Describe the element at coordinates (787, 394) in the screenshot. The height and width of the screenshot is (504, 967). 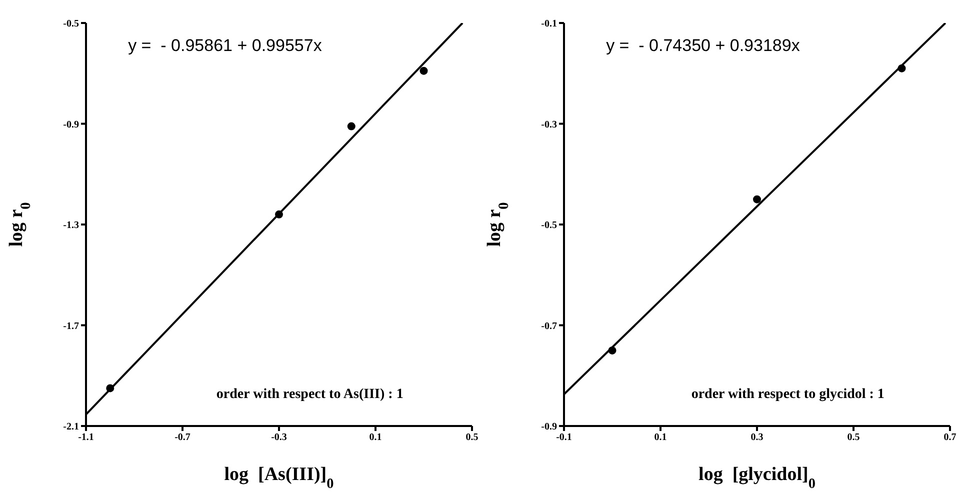
I see `annotation: order with respect to glycidol : 1` at that location.